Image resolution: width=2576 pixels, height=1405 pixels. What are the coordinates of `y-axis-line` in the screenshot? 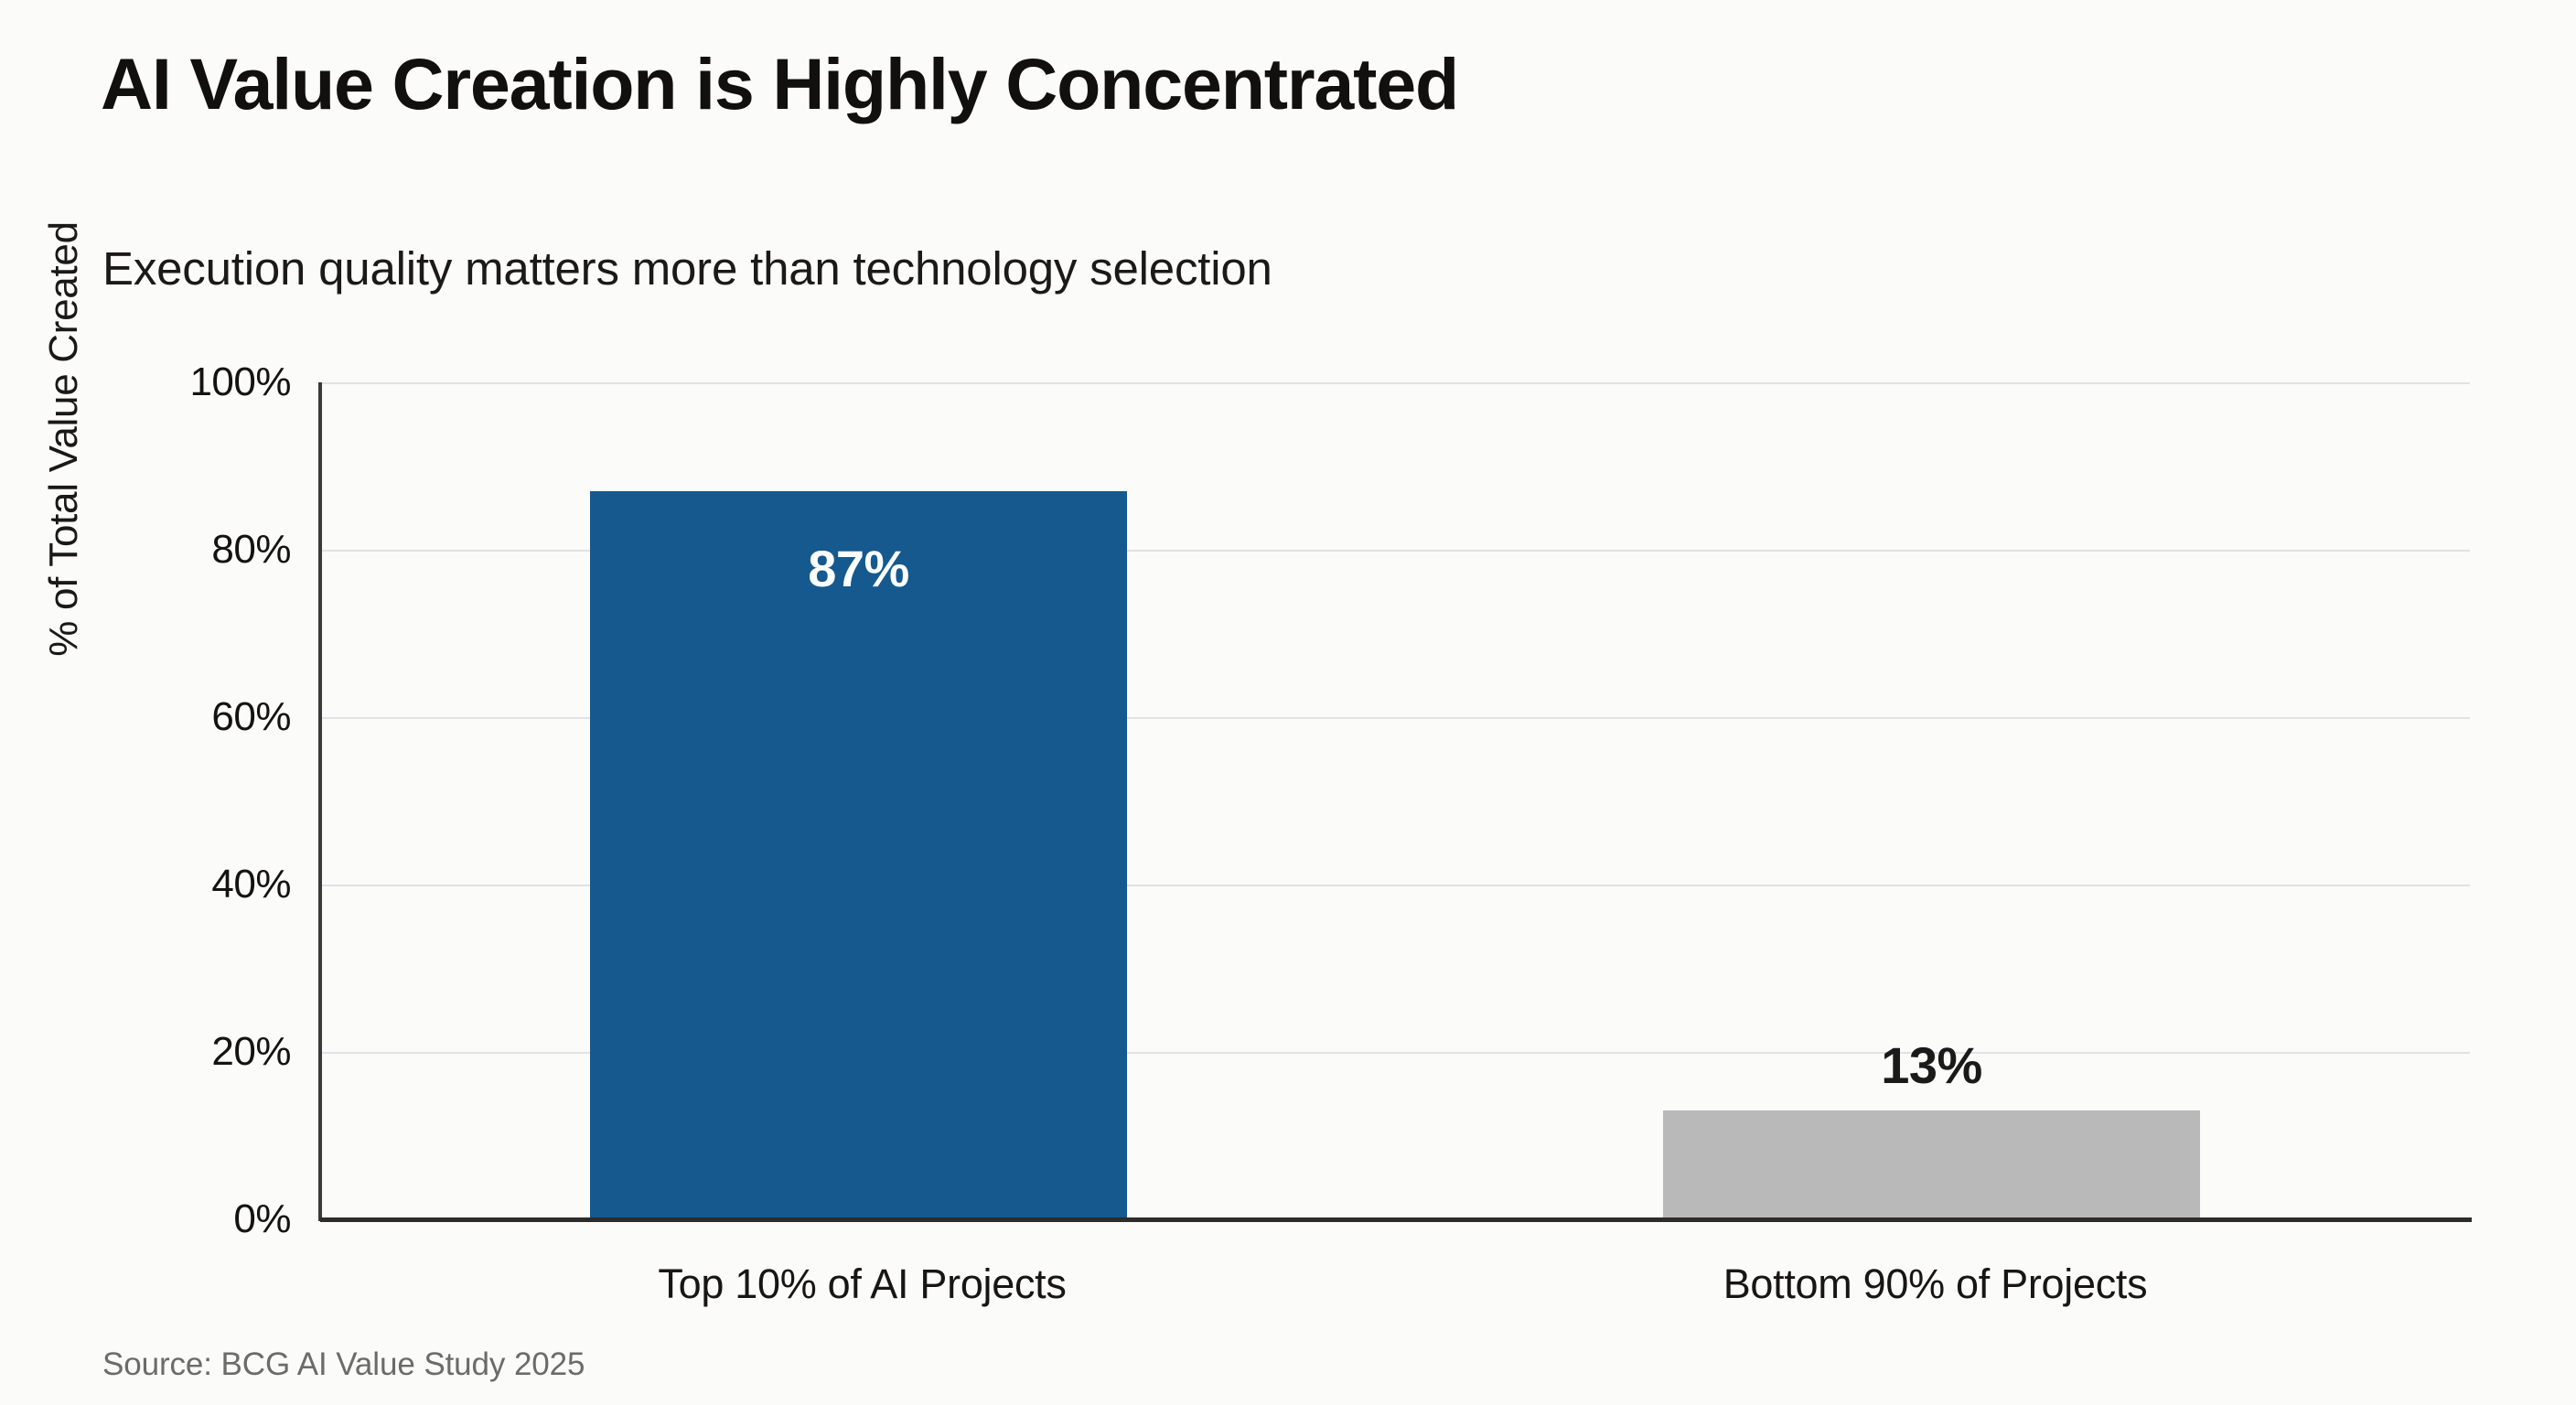 It's located at (320, 801).